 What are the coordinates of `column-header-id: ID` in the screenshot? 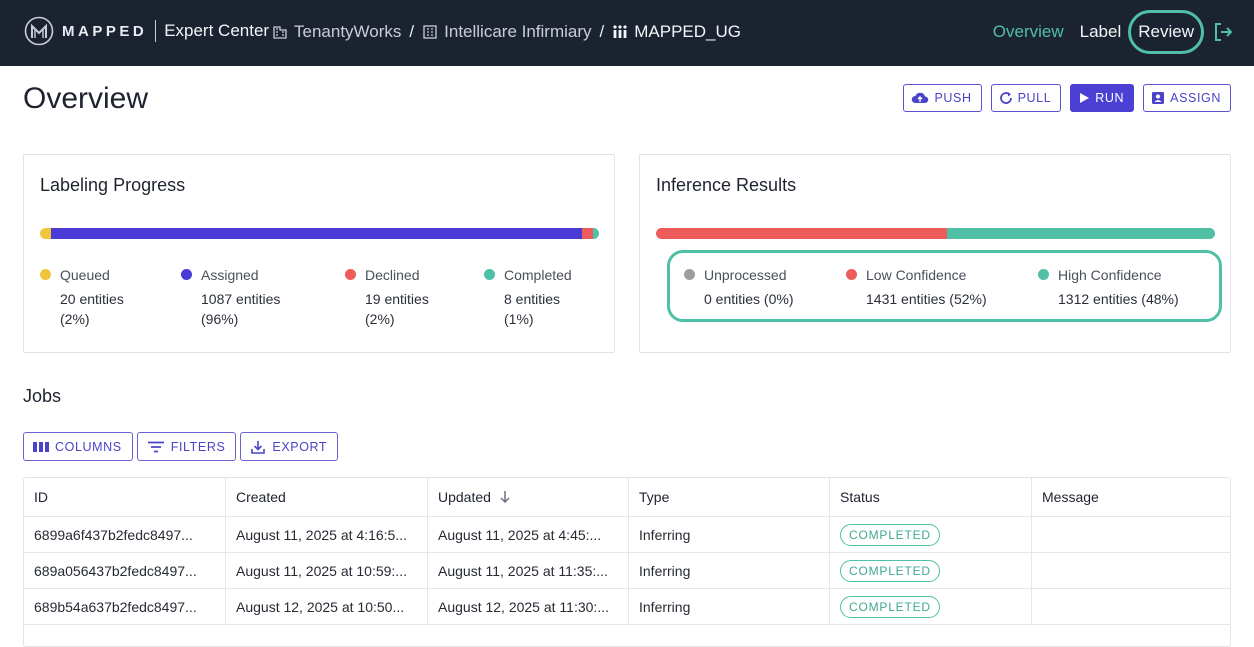 It's located at (125, 497).